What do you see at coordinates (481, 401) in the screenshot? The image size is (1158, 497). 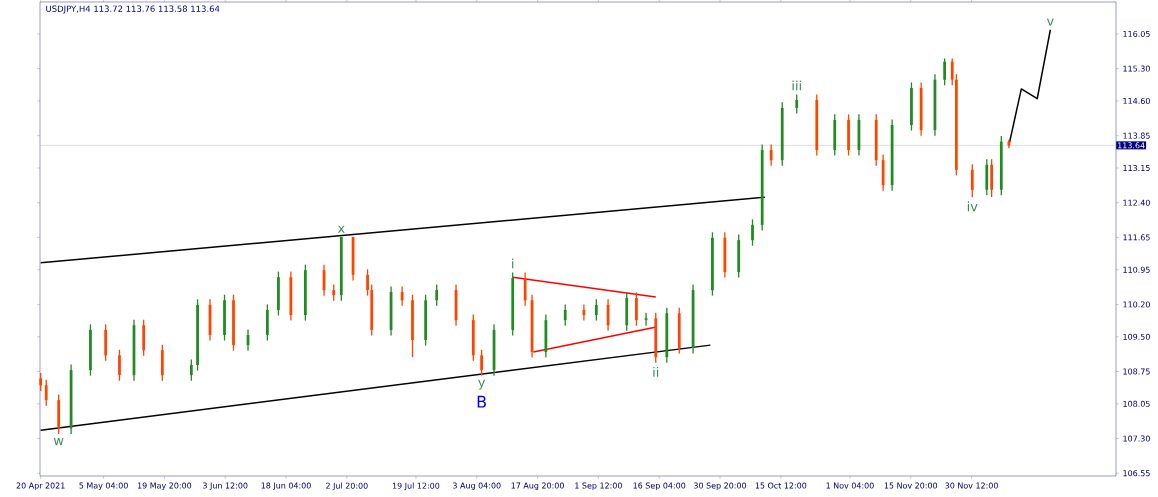 I see `annotation: B` at bounding box center [481, 401].